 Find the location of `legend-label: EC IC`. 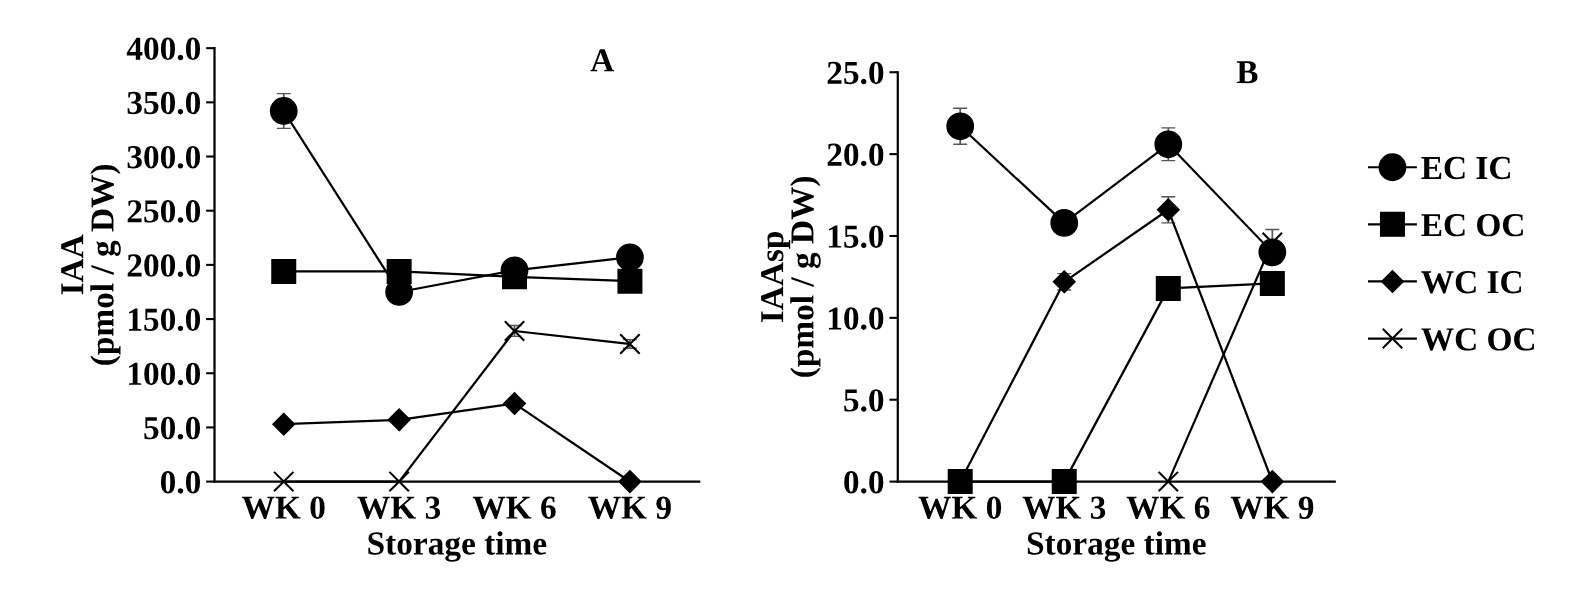

legend-label: EC IC is located at coordinates (1465, 168).